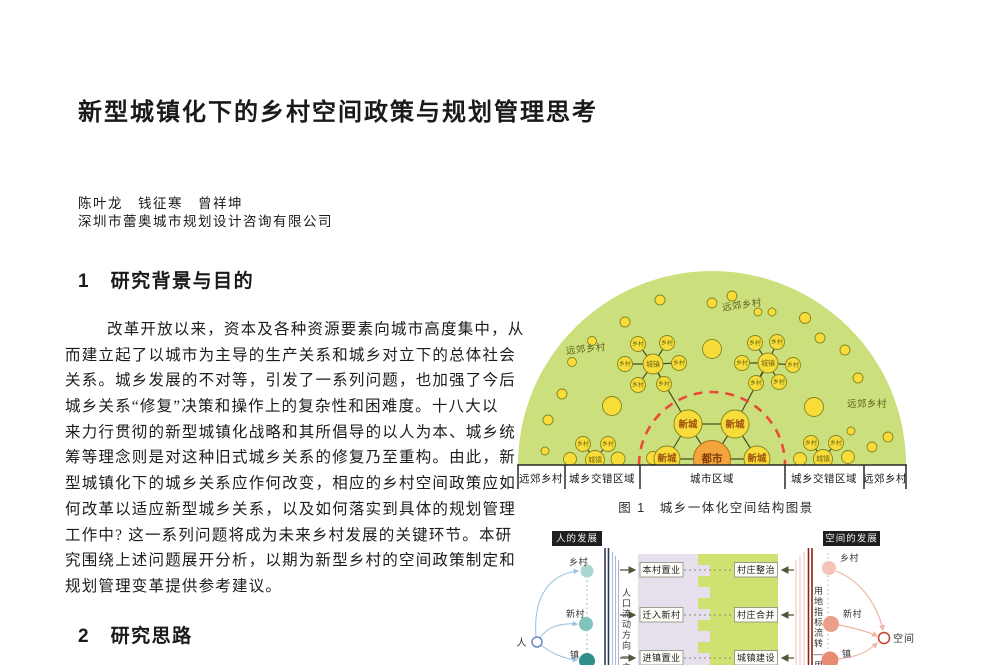  I want to click on svg-text: 城镇建设, so click(756, 657).